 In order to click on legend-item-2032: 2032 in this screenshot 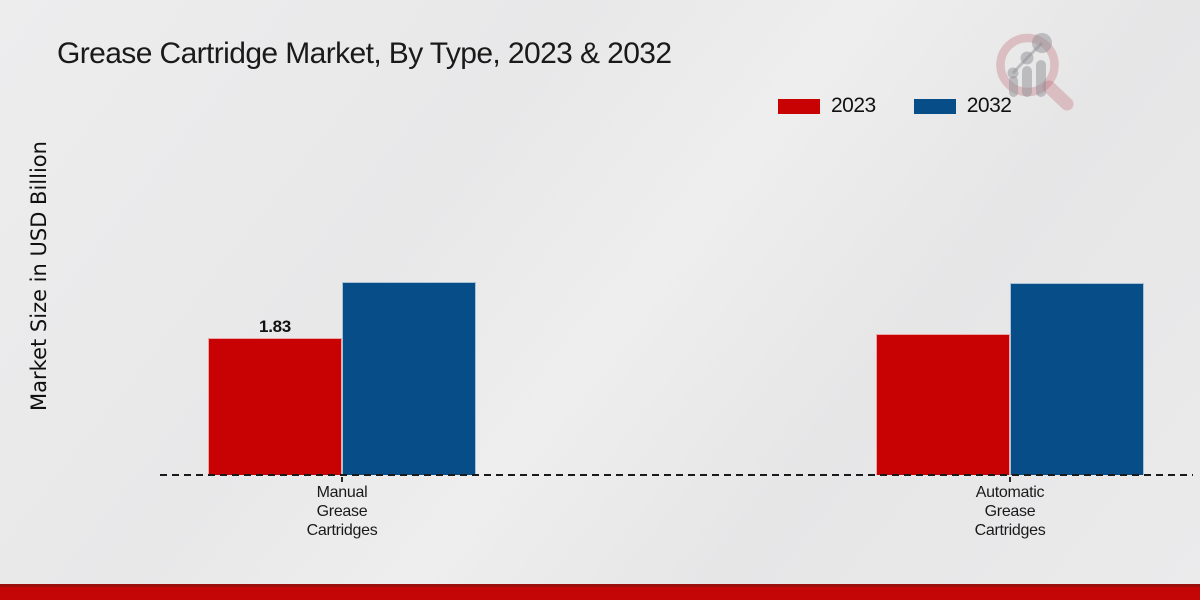, I will do `click(962, 106)`.